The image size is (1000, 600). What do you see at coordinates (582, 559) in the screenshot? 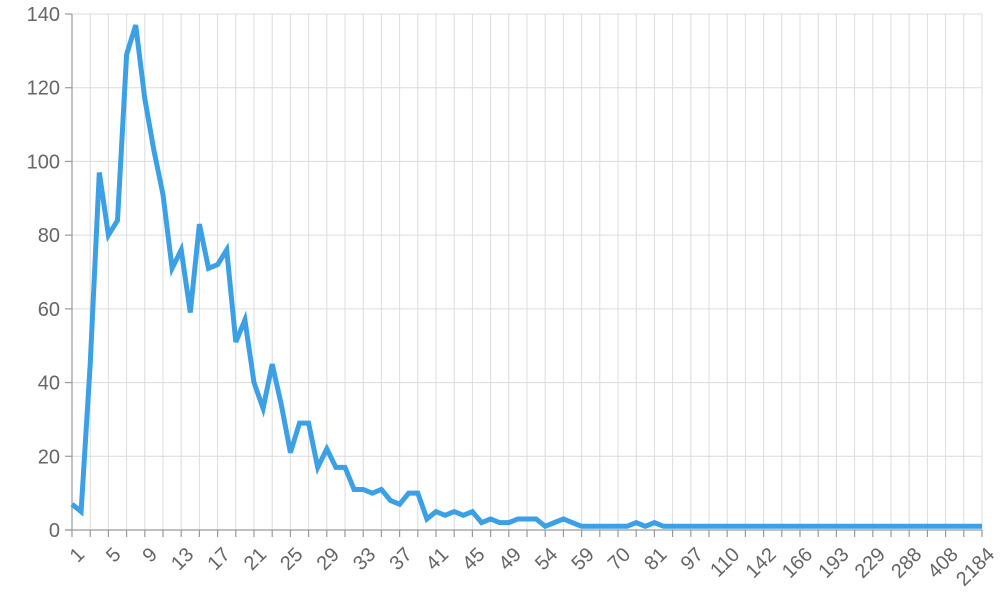
I see `x-tick-label: 59` at bounding box center [582, 559].